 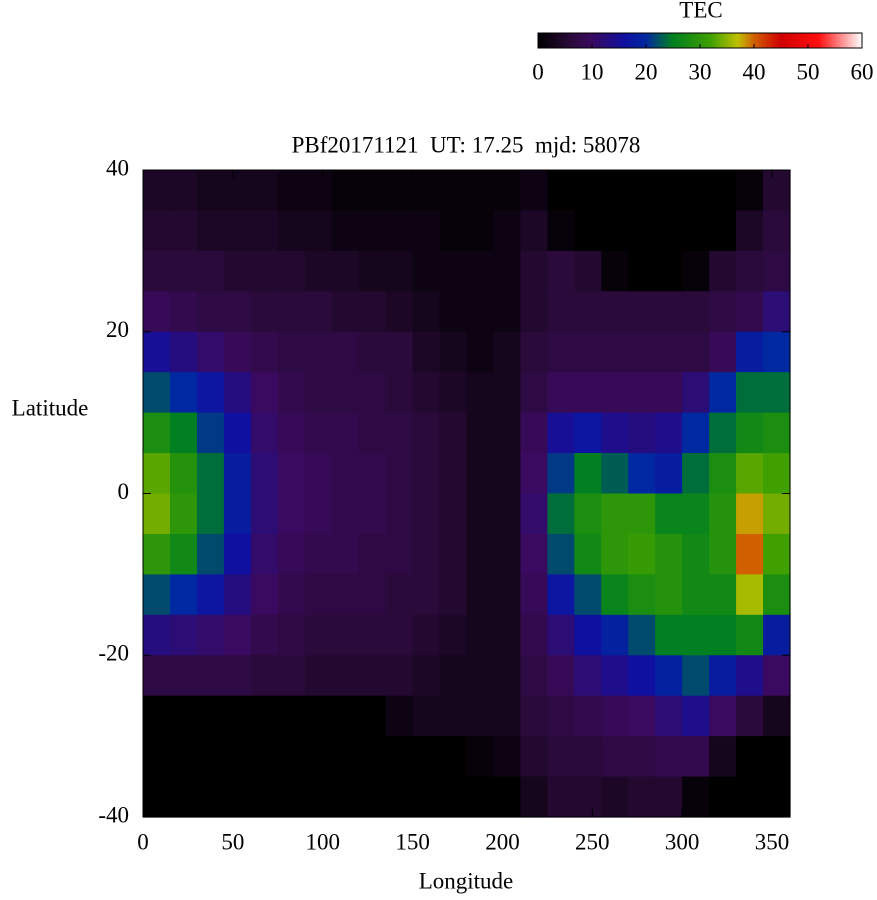 What do you see at coordinates (700, 71) in the screenshot?
I see `colorbar-tick-label: 30` at bounding box center [700, 71].